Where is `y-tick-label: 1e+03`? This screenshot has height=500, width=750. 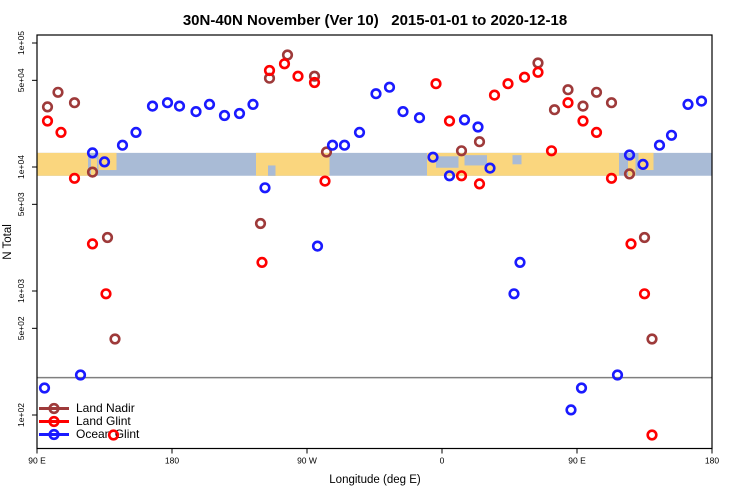 y-tick-label: 1e+03 is located at coordinates (21, 291).